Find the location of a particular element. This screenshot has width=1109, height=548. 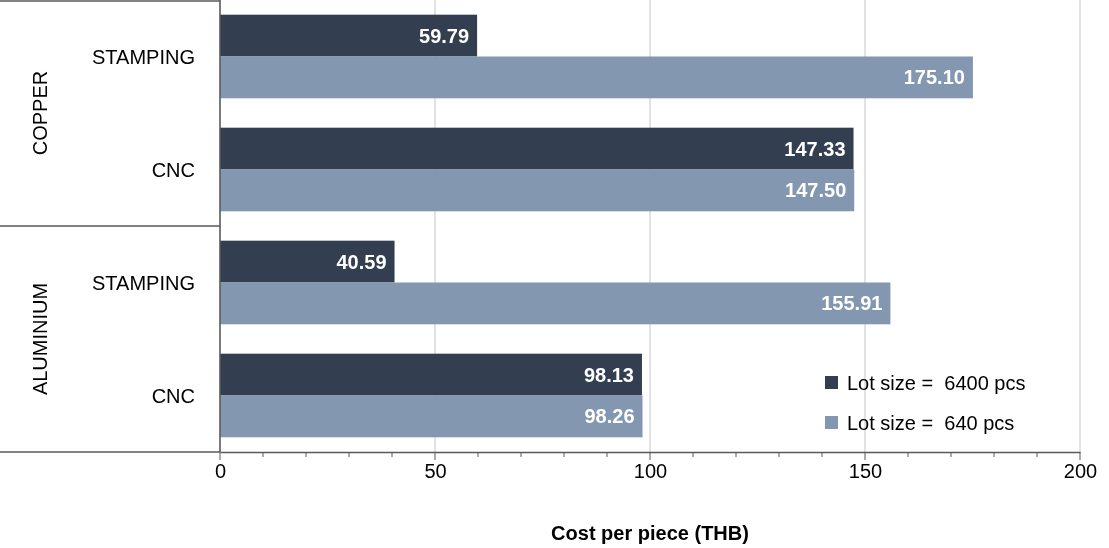

data-label: 175.10 is located at coordinates (934, 77).